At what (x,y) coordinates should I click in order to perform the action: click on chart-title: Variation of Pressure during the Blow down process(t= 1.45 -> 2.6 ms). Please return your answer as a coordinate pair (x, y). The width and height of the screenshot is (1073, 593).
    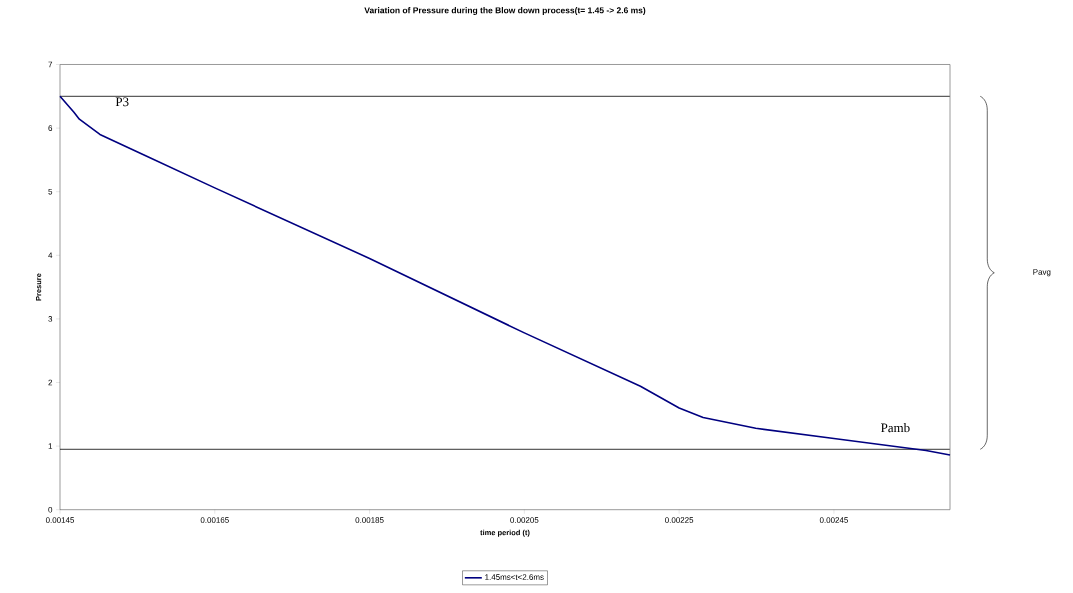
    Looking at the image, I should click on (505, 11).